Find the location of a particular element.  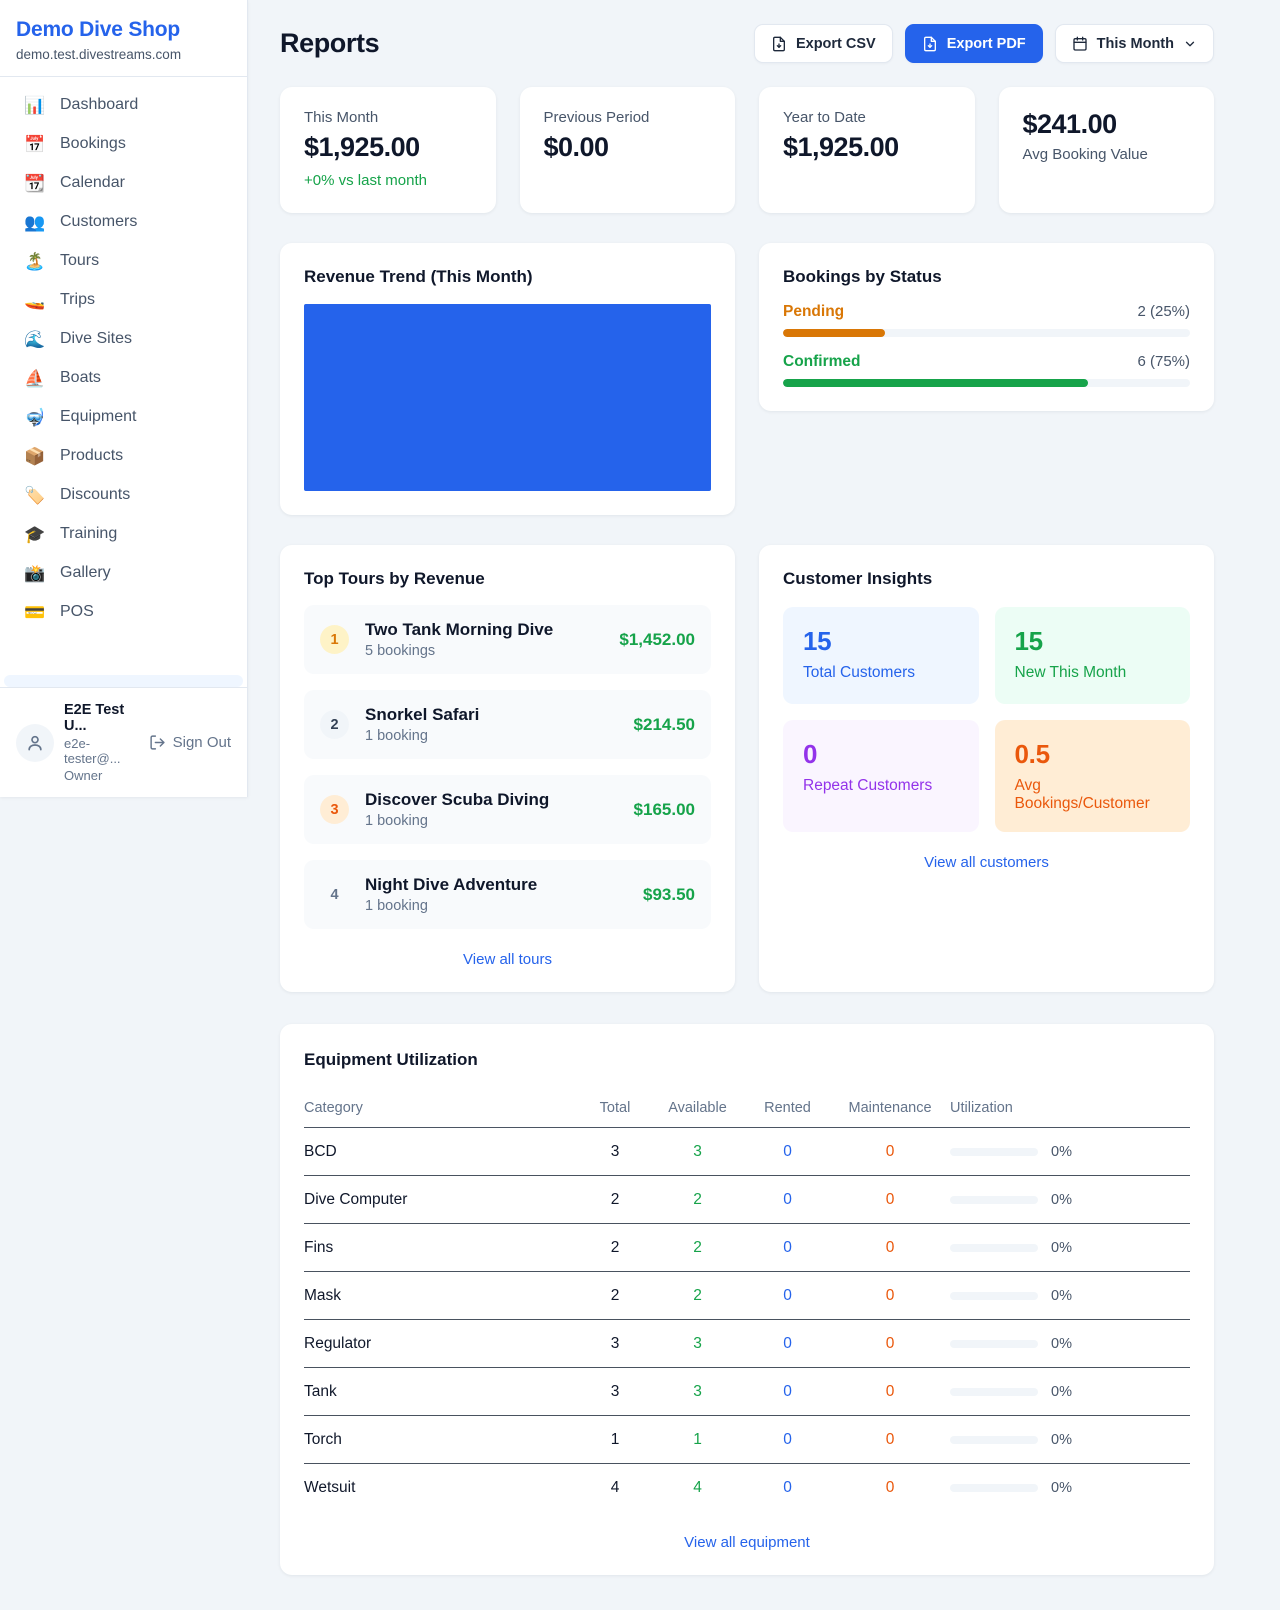

export-csv-button: Export CSV is located at coordinates (823, 43).